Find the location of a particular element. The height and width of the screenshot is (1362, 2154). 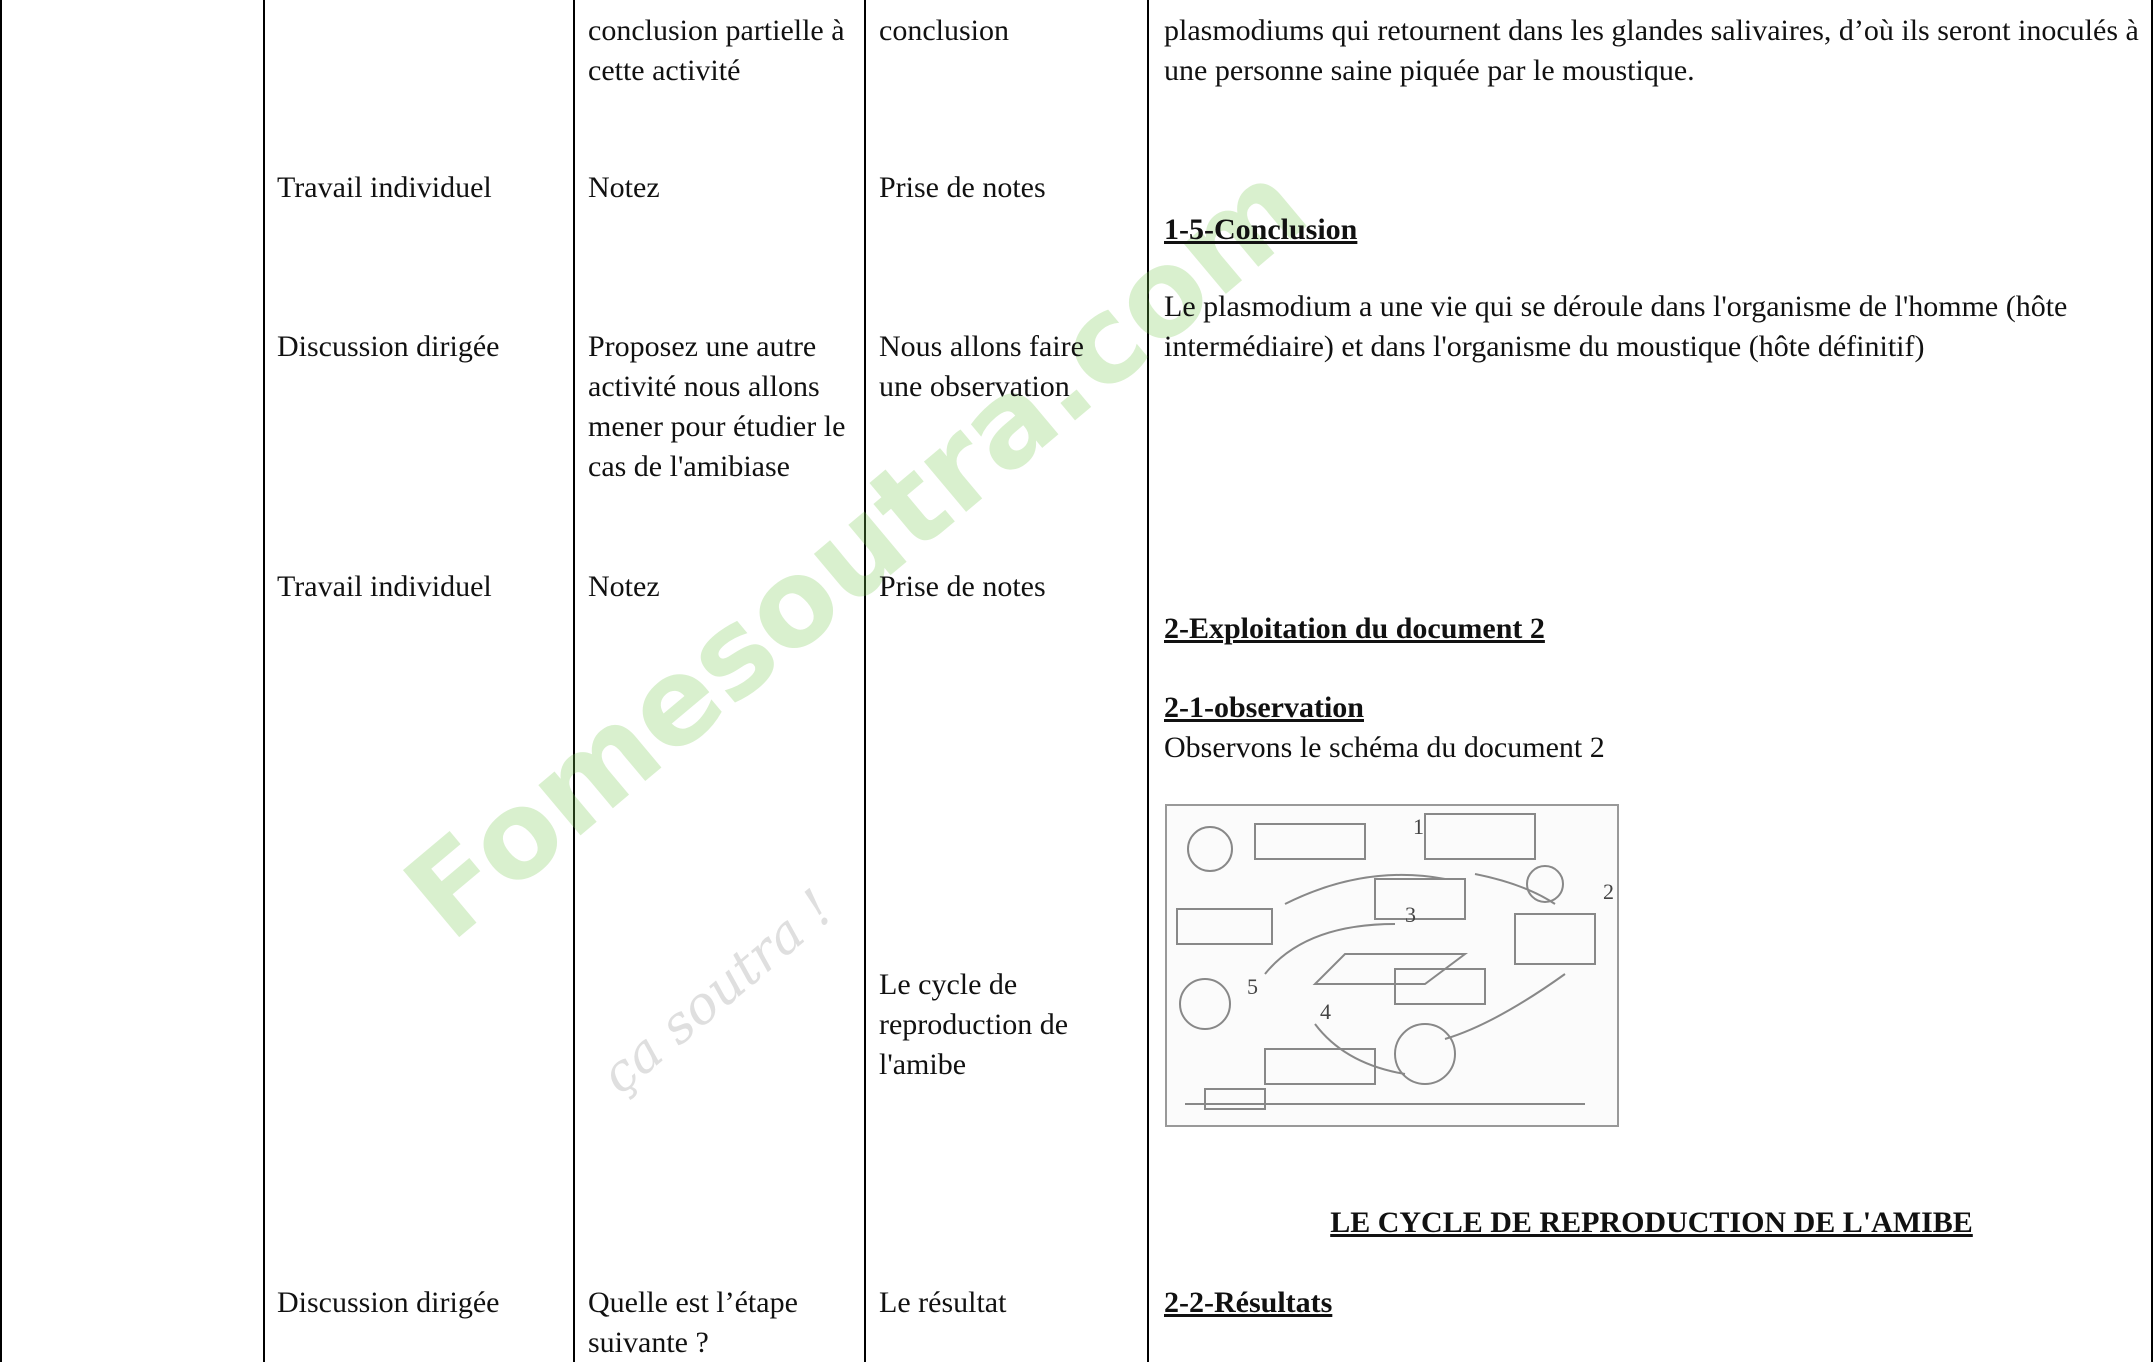

figure-label: 5 is located at coordinates (1252, 986).